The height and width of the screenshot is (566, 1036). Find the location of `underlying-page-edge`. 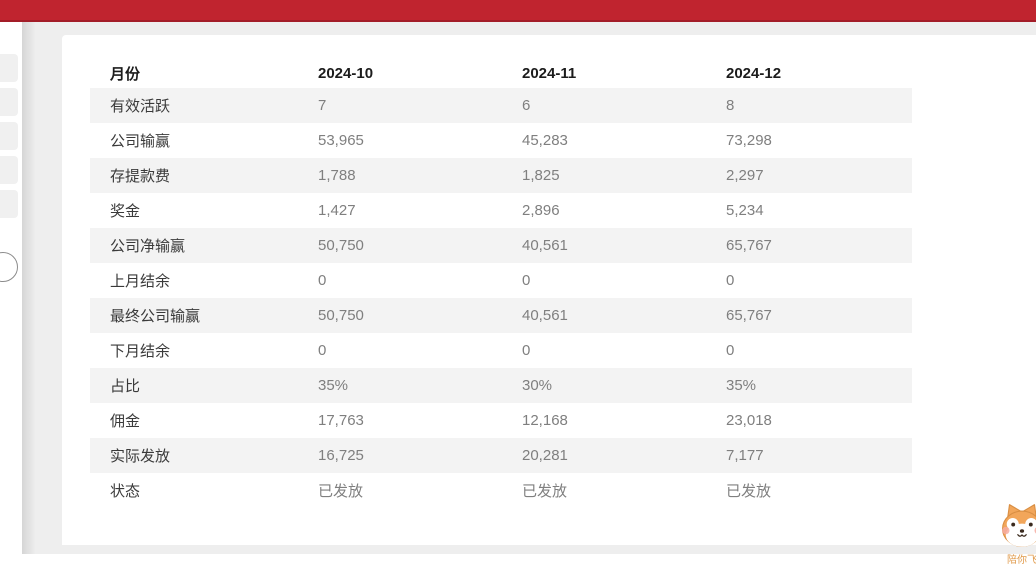

underlying-page-edge is located at coordinates (11, 288).